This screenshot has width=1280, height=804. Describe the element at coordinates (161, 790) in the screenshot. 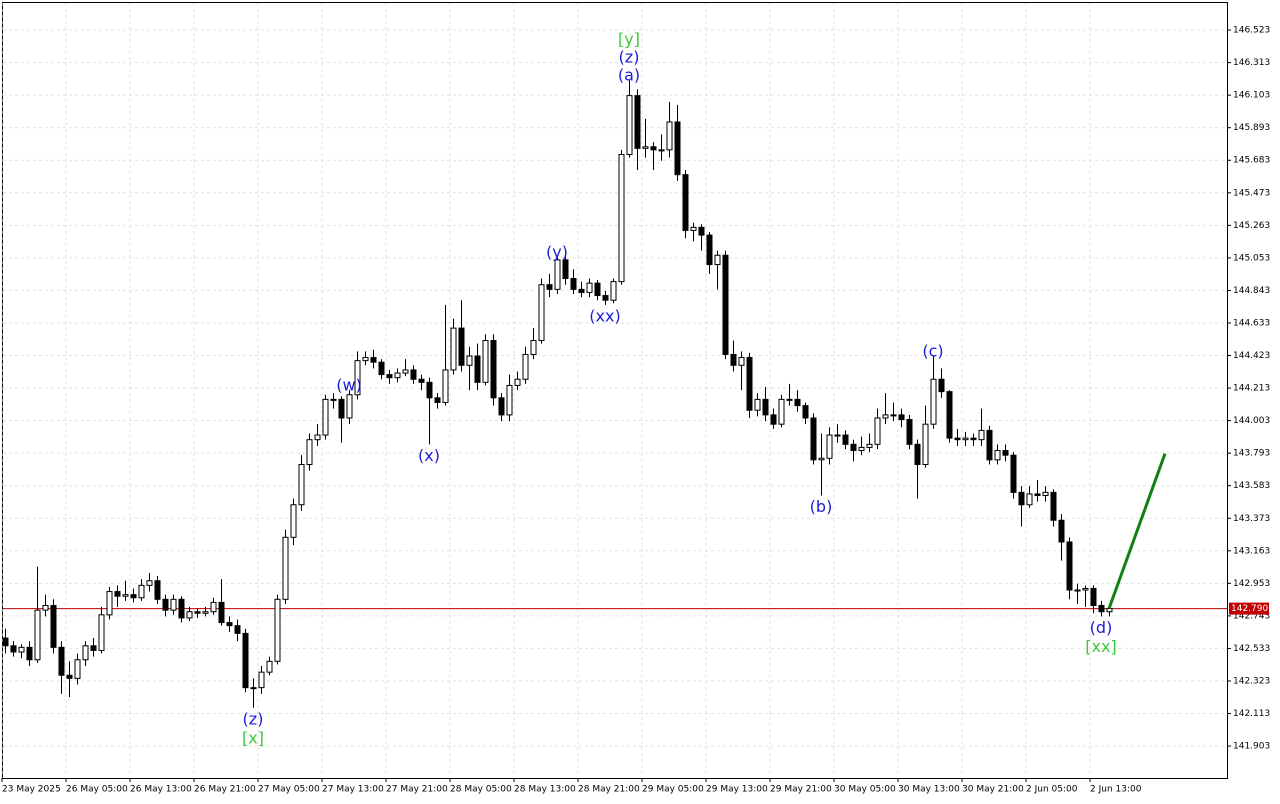

I see `x-tick-label: 26 May 13:00` at that location.